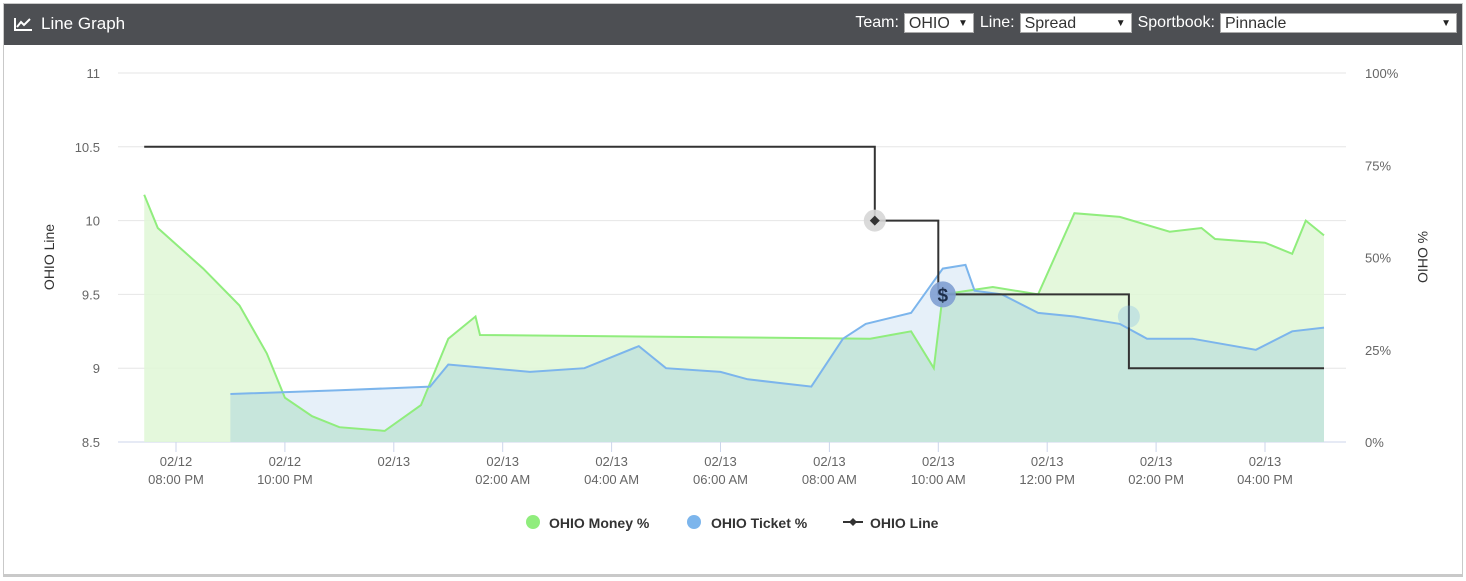 The width and height of the screenshot is (1466, 581). I want to click on legend: OHIO Money % OHIO Ticket % OHIO Line, so click(732, 523).